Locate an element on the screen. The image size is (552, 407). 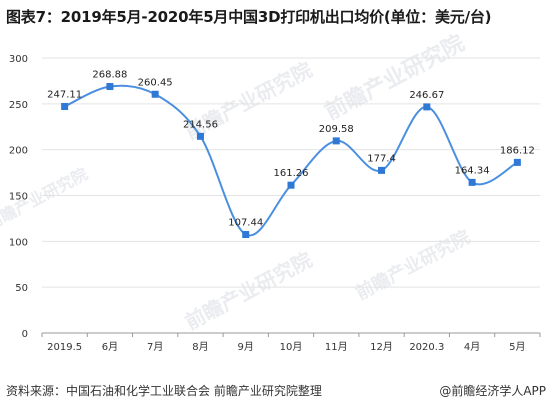
x-tick-label: 4月 is located at coordinates (472, 347).